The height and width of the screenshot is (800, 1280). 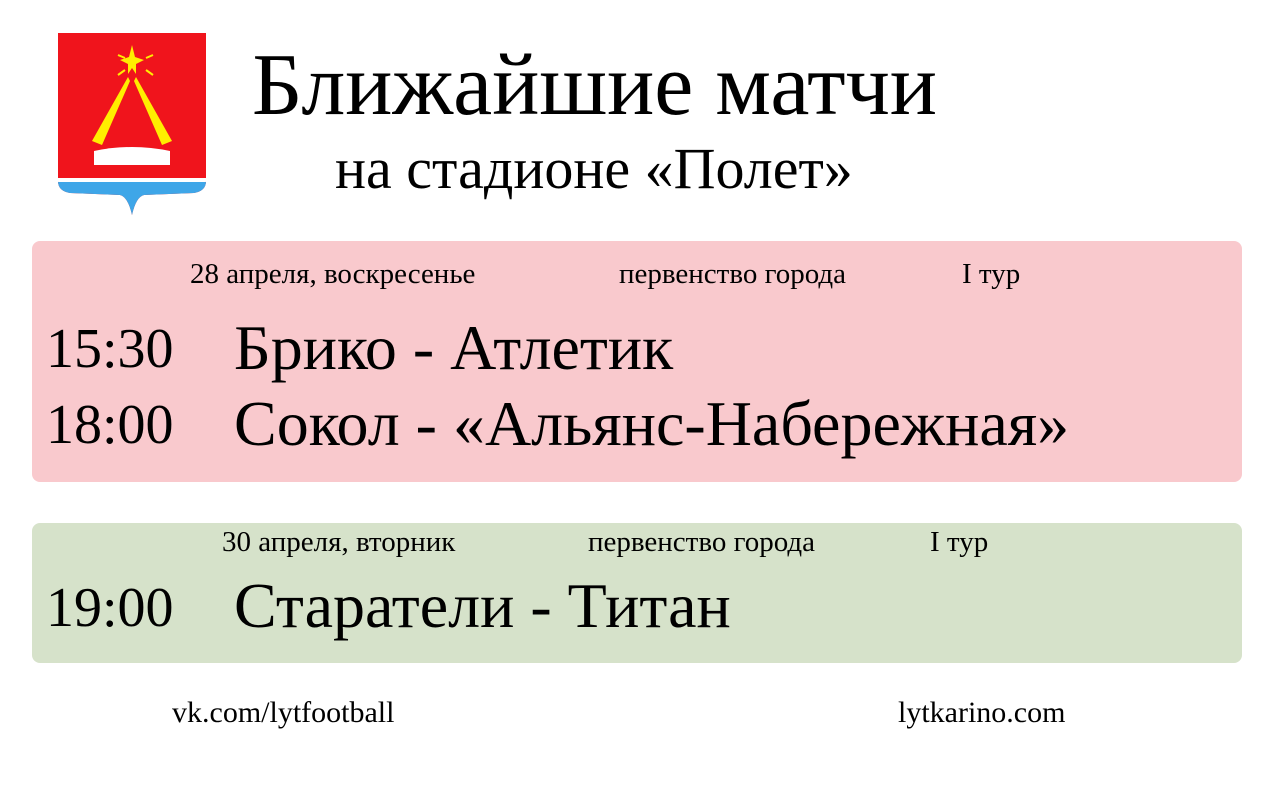 I want to click on match-time: 19:00, so click(x=110, y=608).